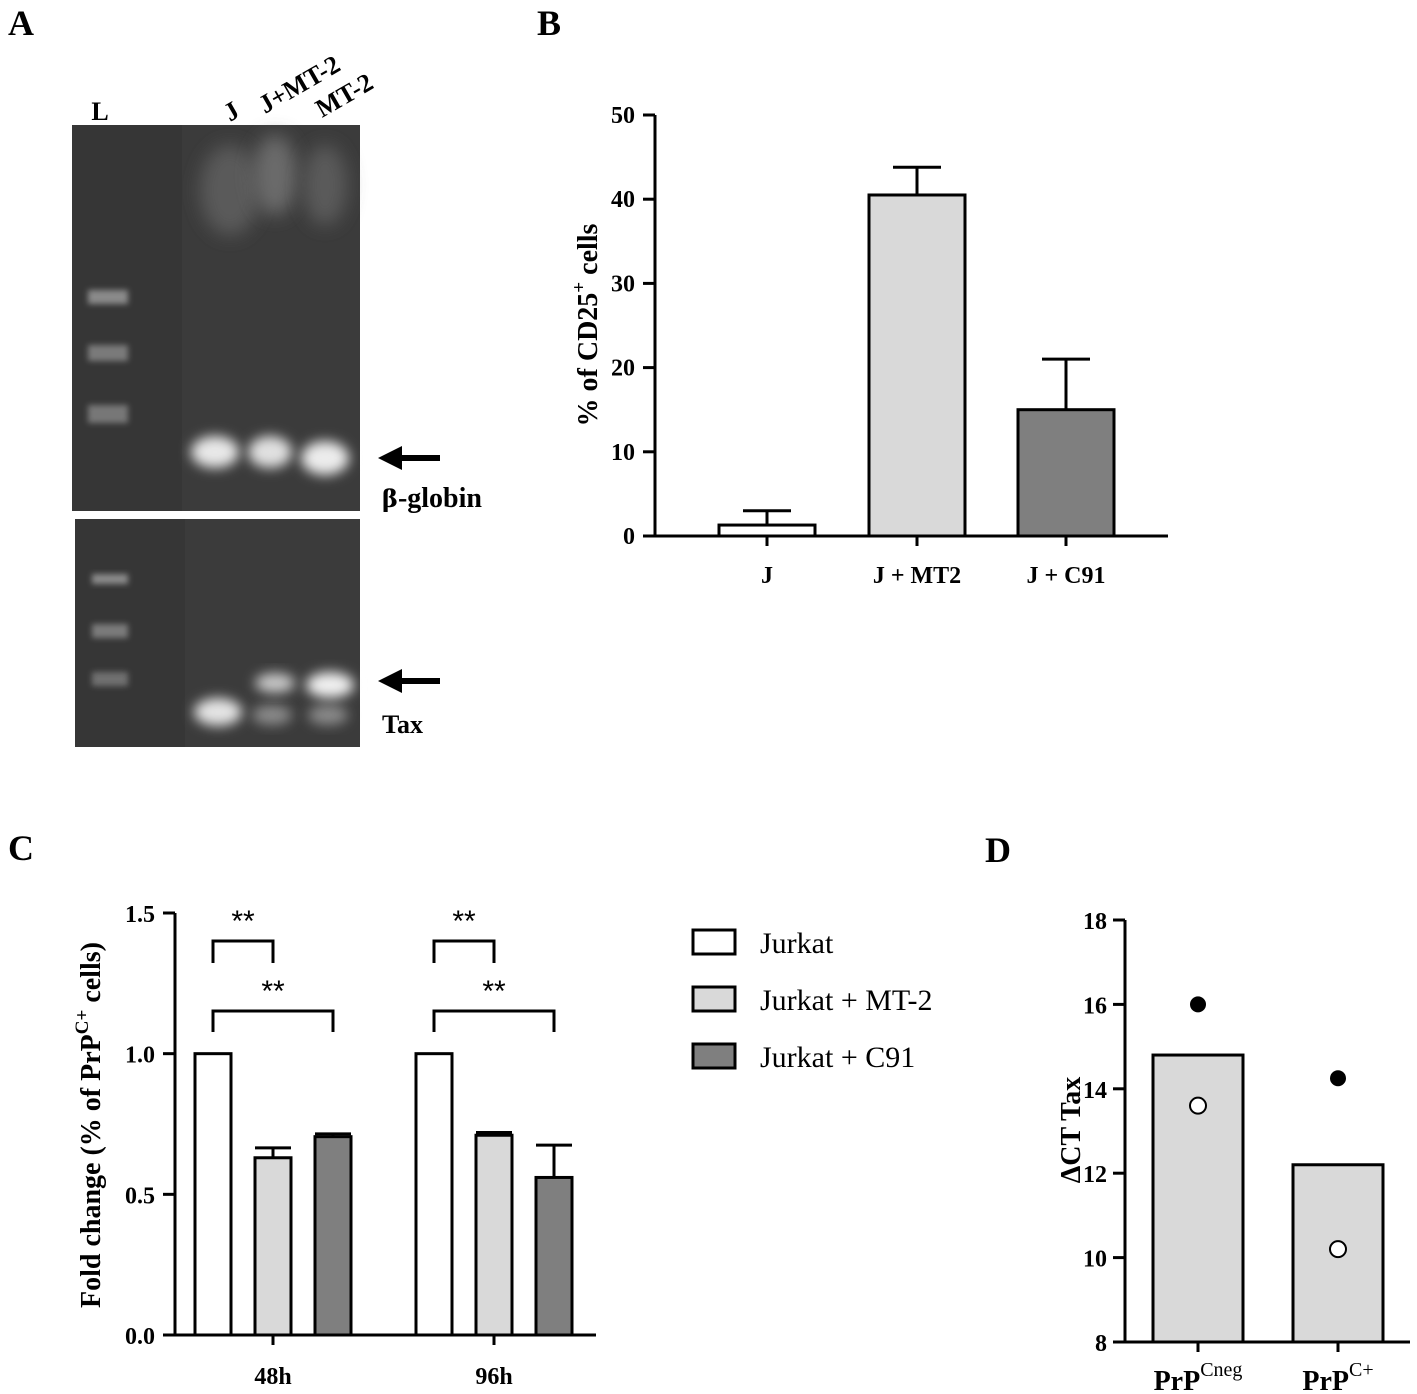 This screenshot has width=1417, height=1394. I want to click on chart-b-ytick-label: 0, so click(629, 537).